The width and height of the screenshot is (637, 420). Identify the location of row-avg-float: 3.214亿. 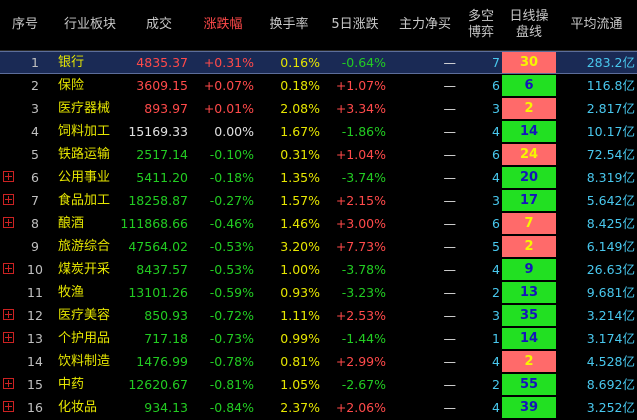
(610, 315).